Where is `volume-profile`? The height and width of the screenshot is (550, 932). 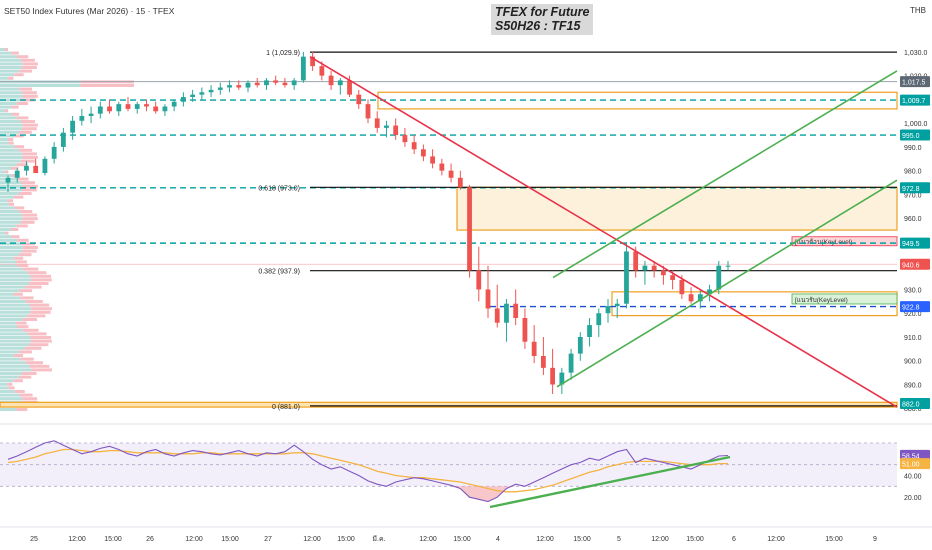
volume-profile is located at coordinates (67, 229).